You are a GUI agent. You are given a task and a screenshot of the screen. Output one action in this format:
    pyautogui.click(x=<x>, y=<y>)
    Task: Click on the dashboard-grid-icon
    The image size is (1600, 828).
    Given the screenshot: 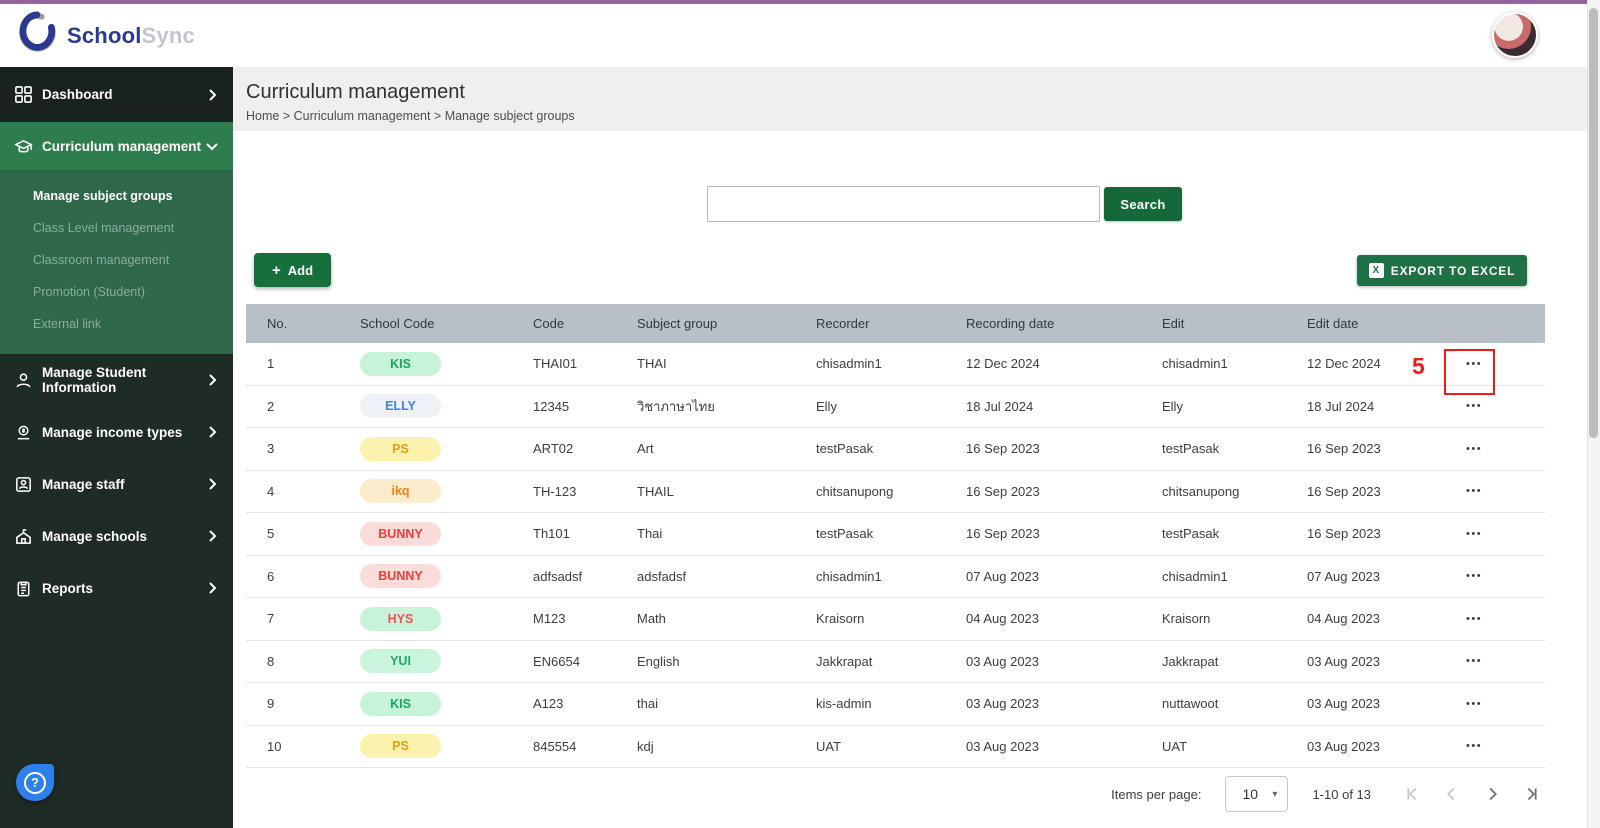 What is the action you would take?
    pyautogui.click(x=23, y=94)
    